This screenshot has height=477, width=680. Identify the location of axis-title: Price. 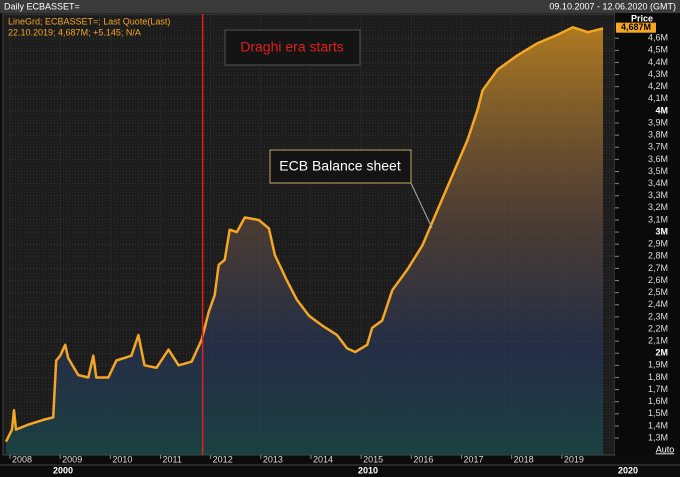
(642, 18).